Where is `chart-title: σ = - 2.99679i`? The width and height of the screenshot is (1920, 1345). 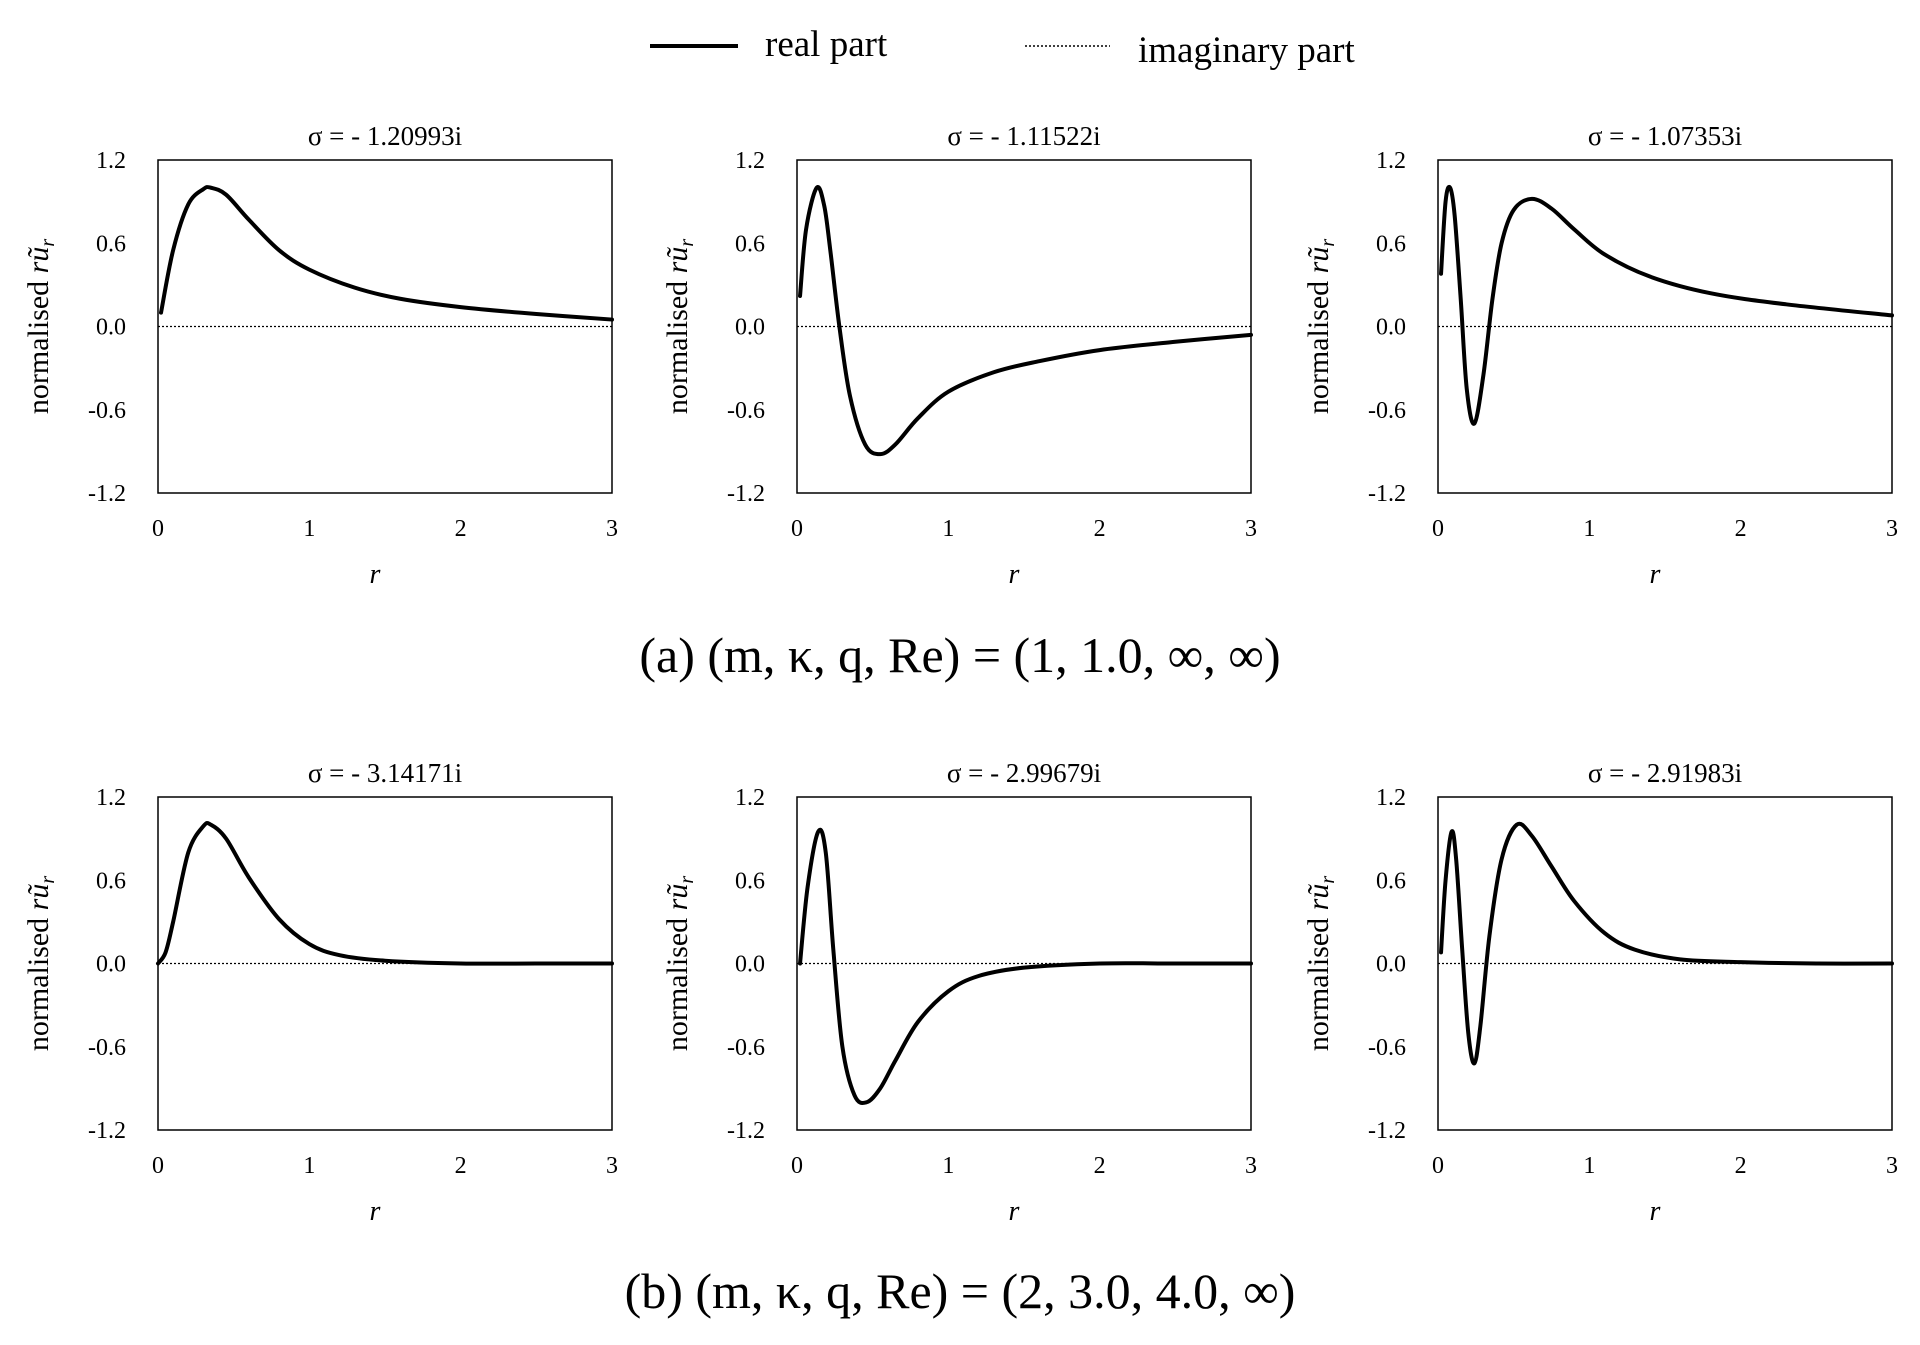
chart-title: σ = - 2.99679i is located at coordinates (1024, 773).